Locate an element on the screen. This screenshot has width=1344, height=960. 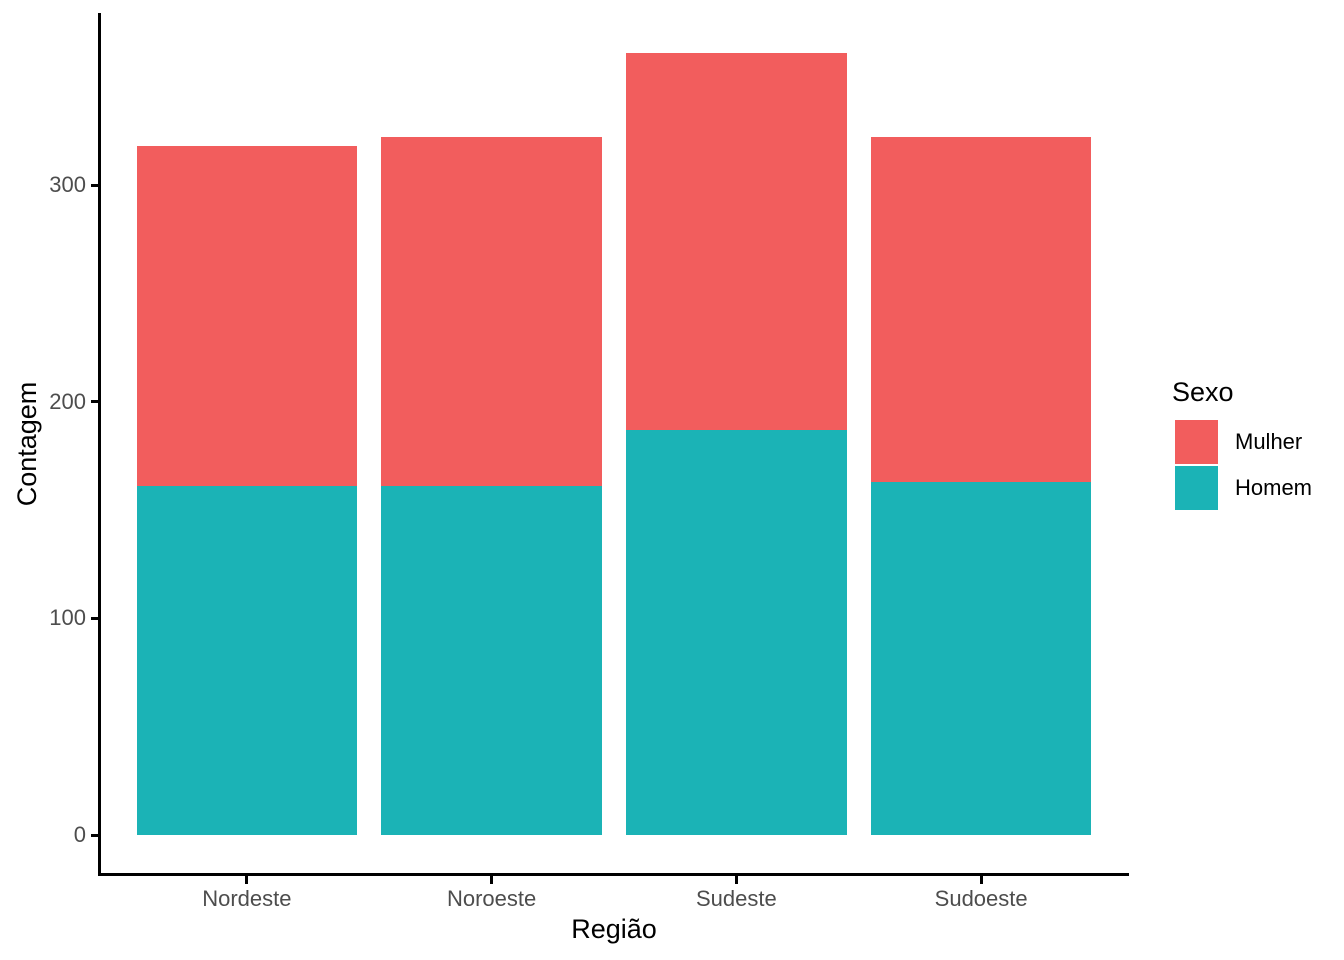
x-tick-label-sudoeste: Sudoeste is located at coordinates (981, 898).